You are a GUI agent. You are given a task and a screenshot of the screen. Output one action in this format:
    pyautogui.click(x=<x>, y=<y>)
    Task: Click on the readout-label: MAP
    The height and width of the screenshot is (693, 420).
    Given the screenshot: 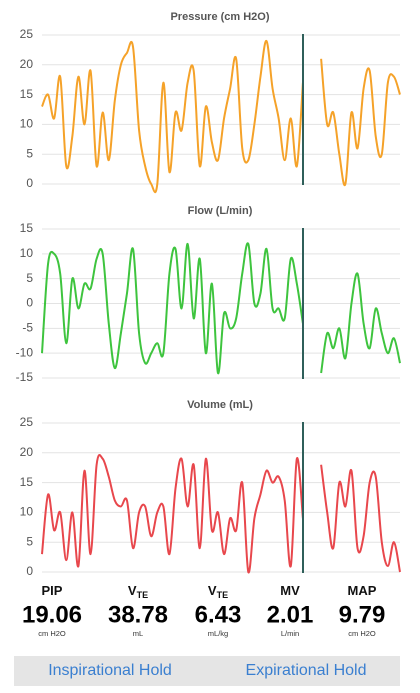 What is the action you would take?
    pyautogui.click(x=362, y=590)
    